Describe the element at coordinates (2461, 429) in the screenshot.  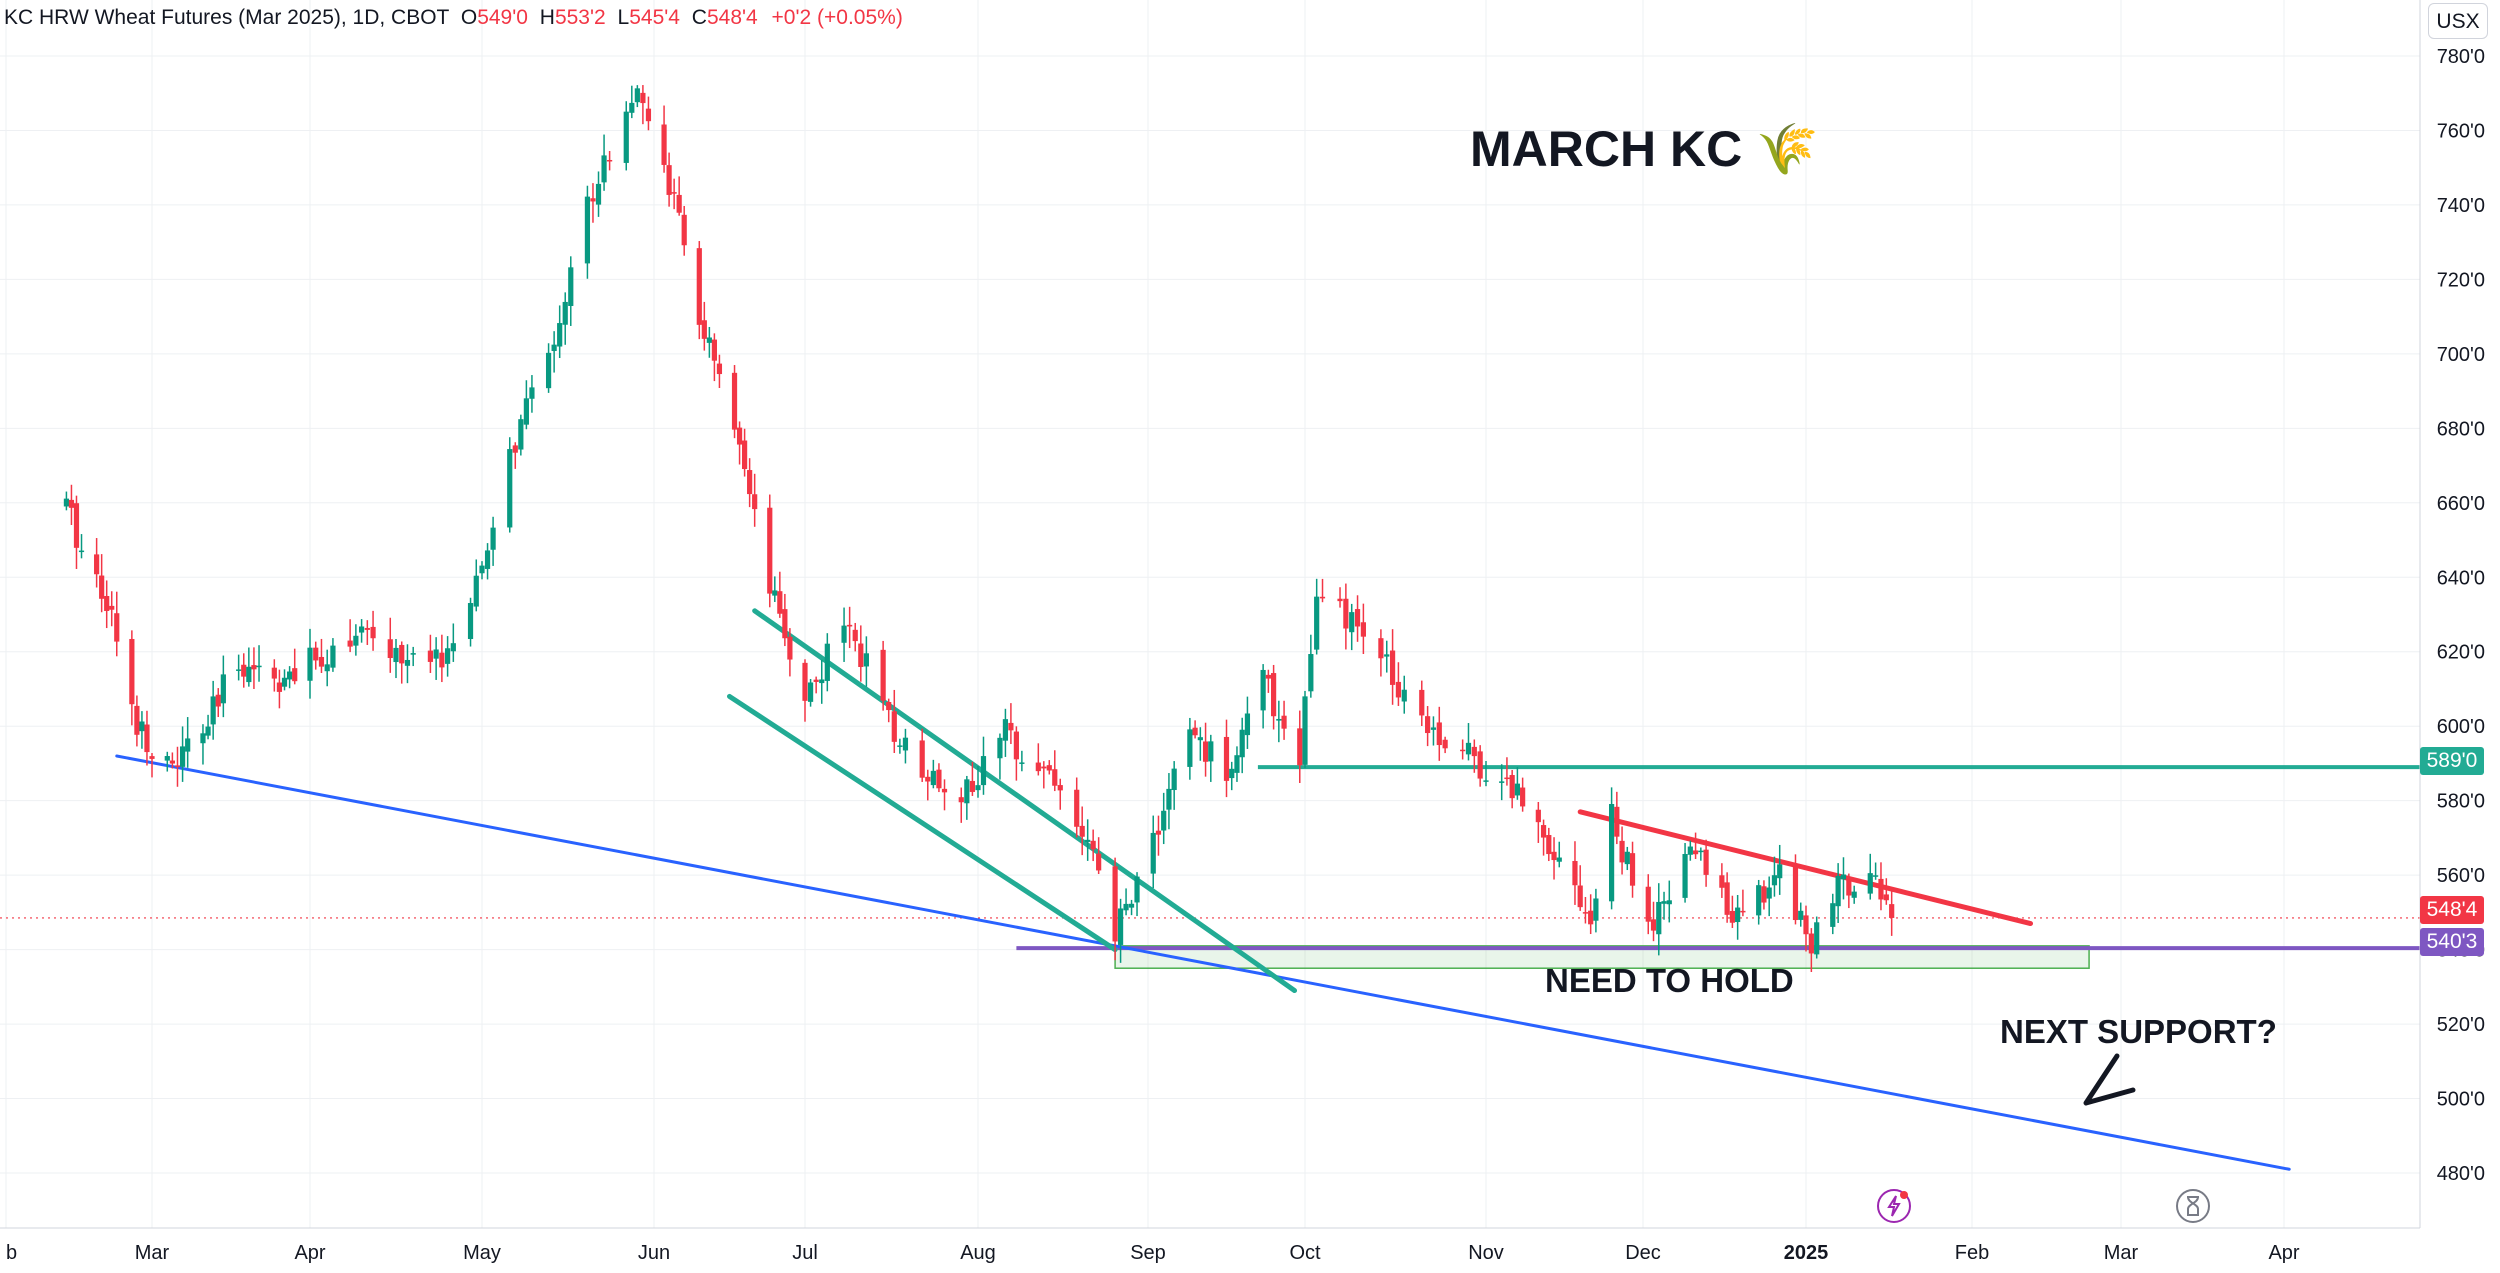
I see `y-tick-label: 680'0` at that location.